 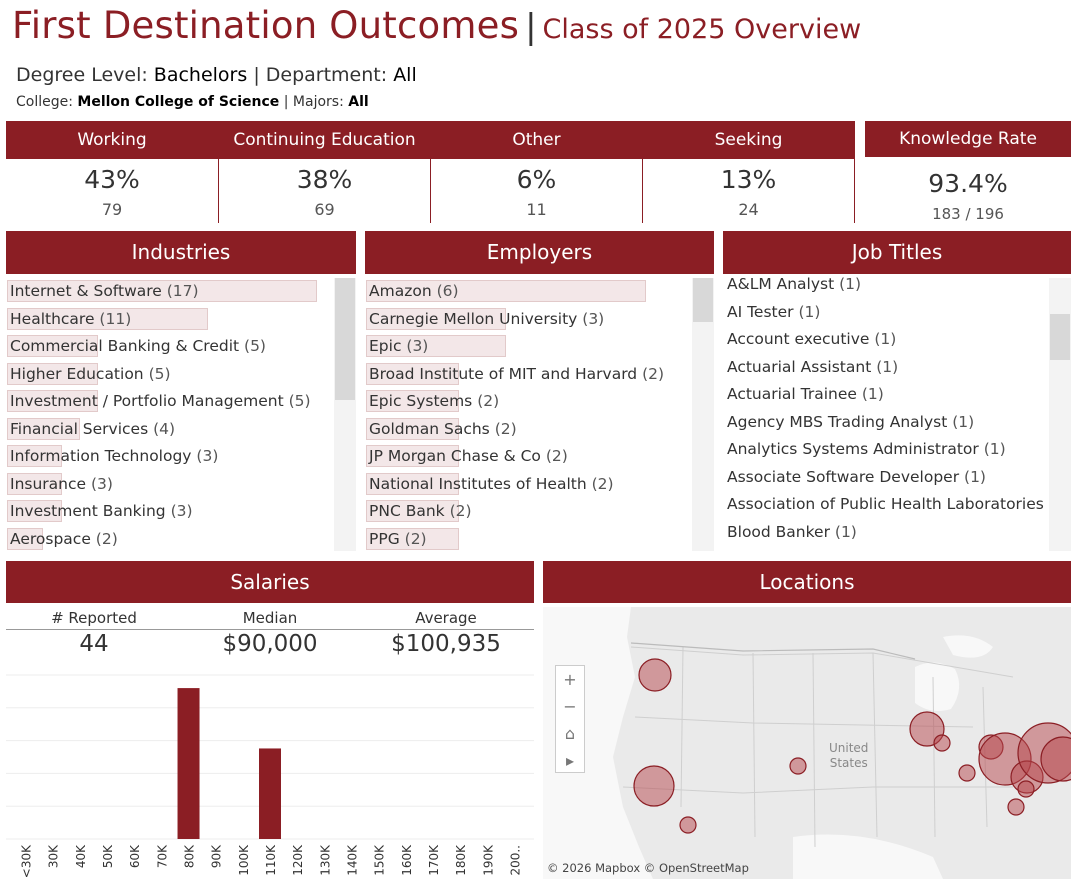 I want to click on list-item-label: Associate Software Developer (1), so click(x=856, y=476).